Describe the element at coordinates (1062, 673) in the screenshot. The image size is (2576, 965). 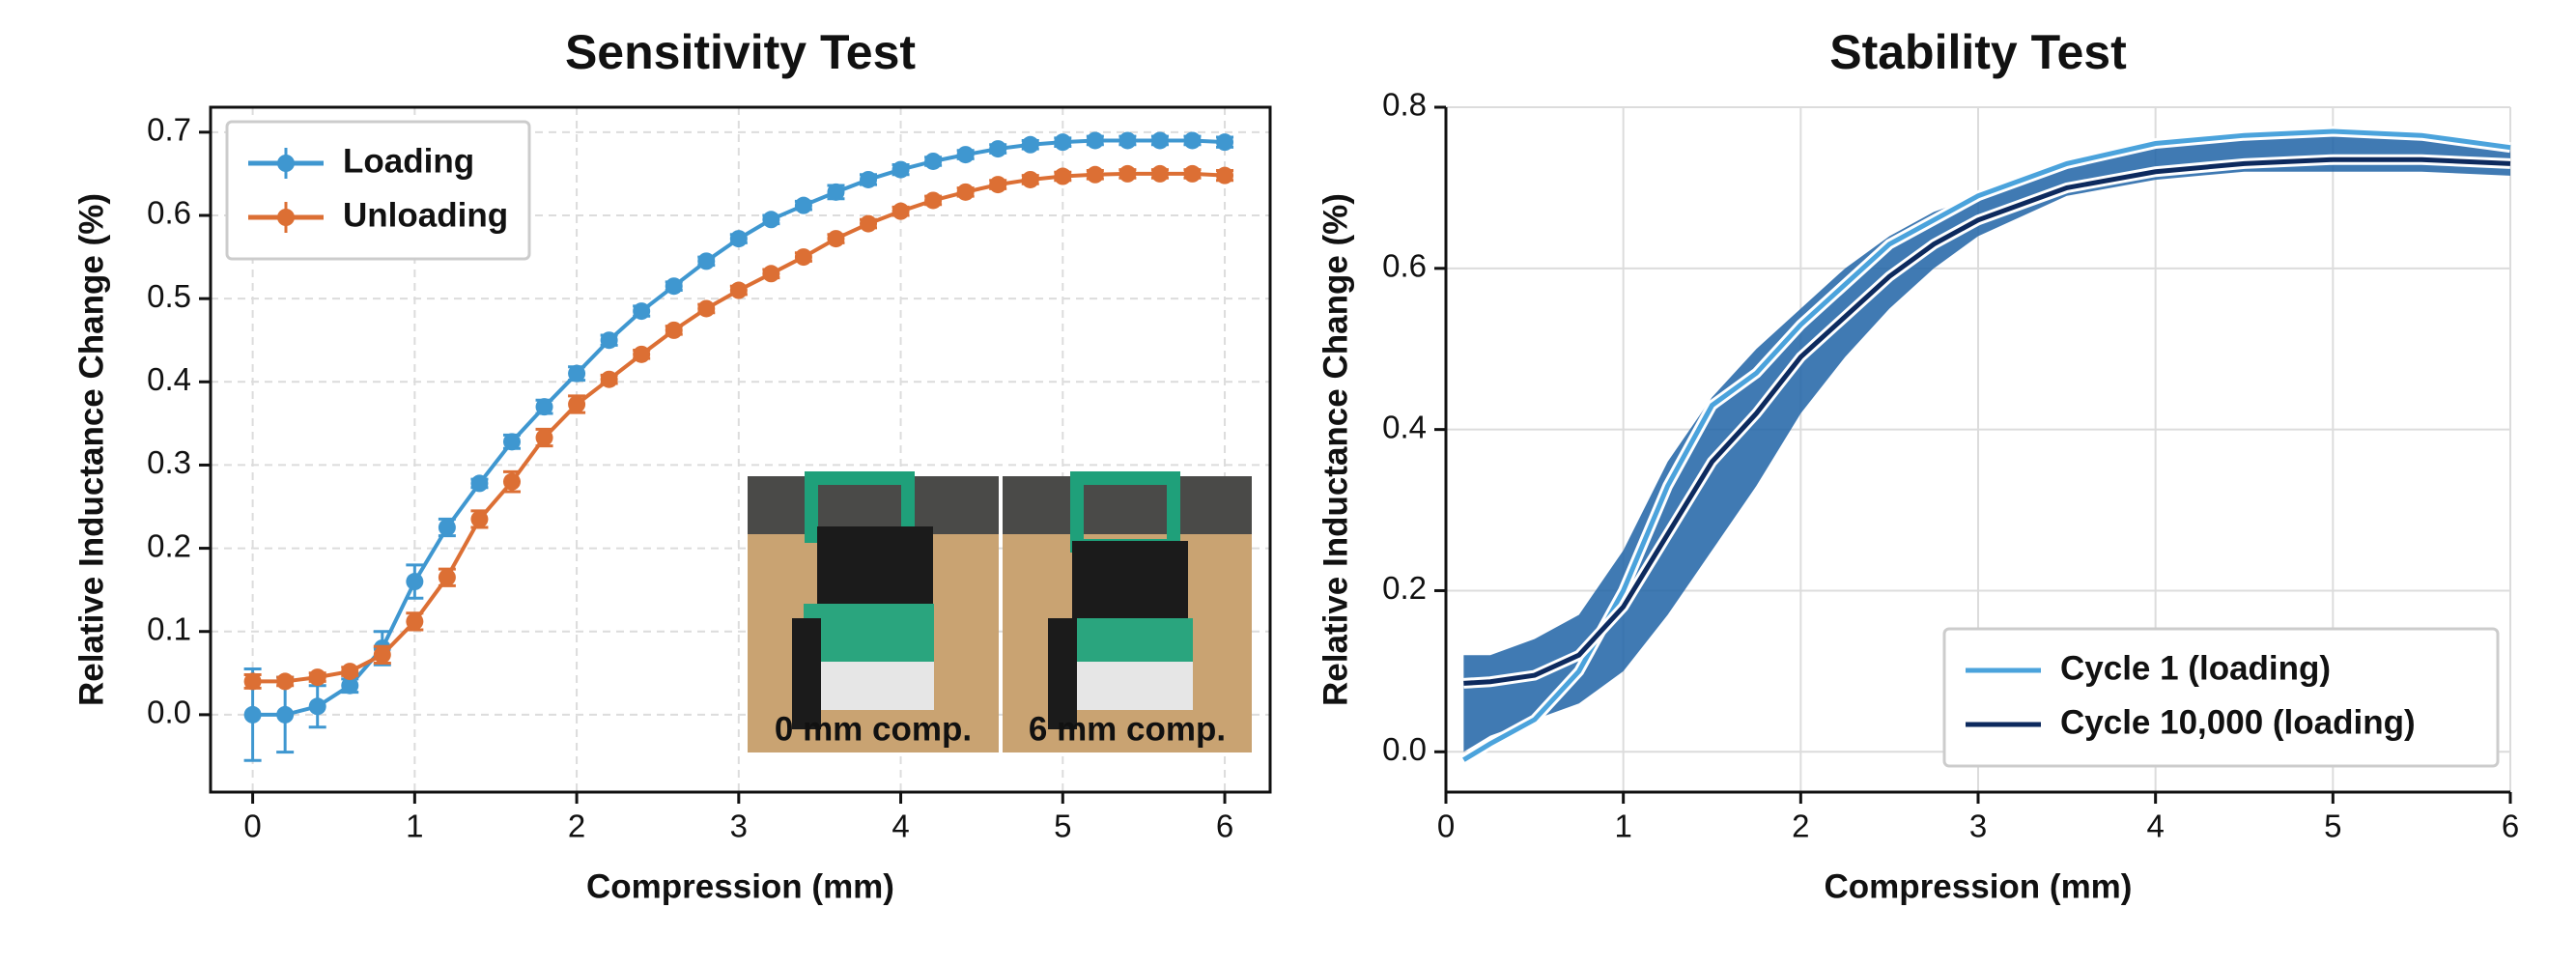
I see `photo-base` at that location.